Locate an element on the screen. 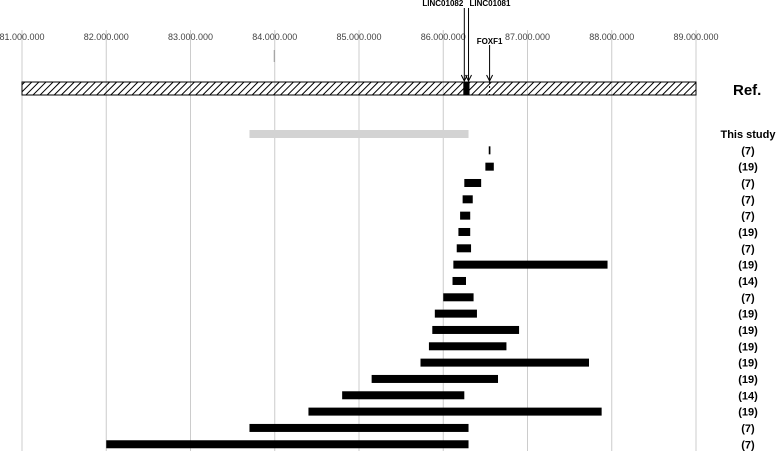 This screenshot has height=451, width=778. x-tick-label: 86.000.000 is located at coordinates (443, 37).